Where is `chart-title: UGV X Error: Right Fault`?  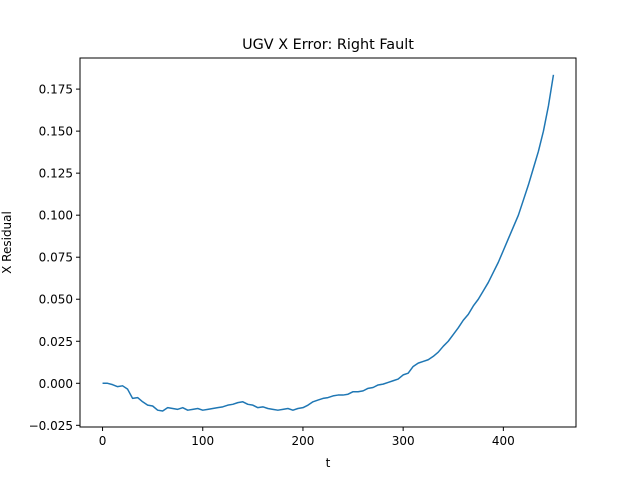
chart-title: UGV X Error: Right Fault is located at coordinates (328, 45).